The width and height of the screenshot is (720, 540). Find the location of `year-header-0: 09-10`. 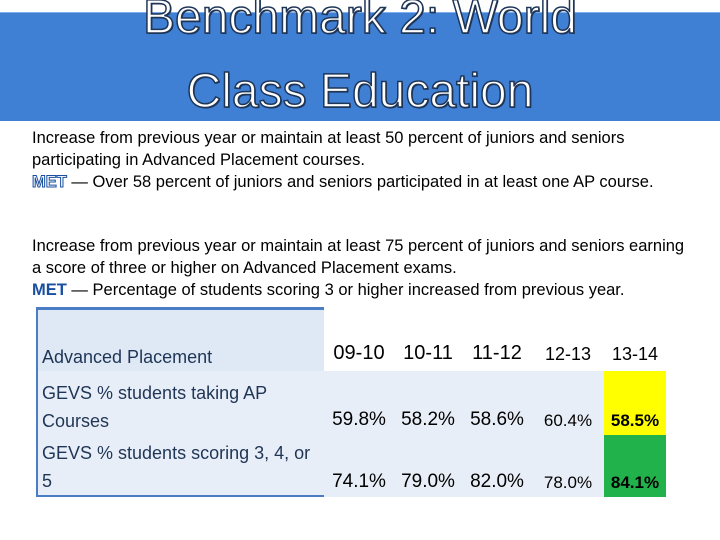

year-header-0: 09-10 is located at coordinates (359, 339).